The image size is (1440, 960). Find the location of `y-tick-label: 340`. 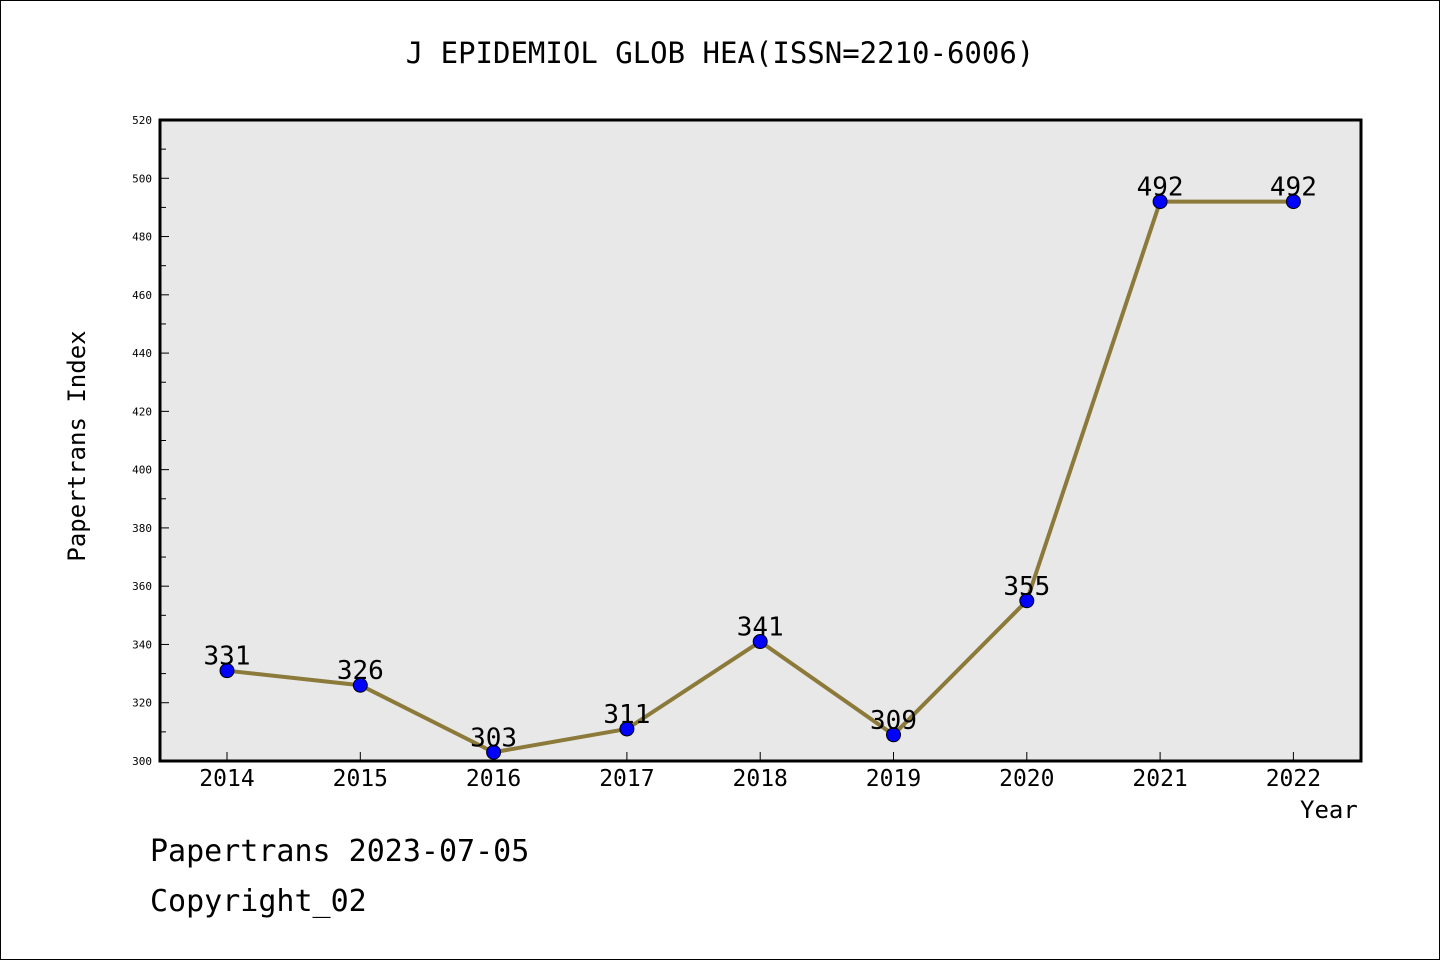

y-tick-label: 340 is located at coordinates (142, 644).